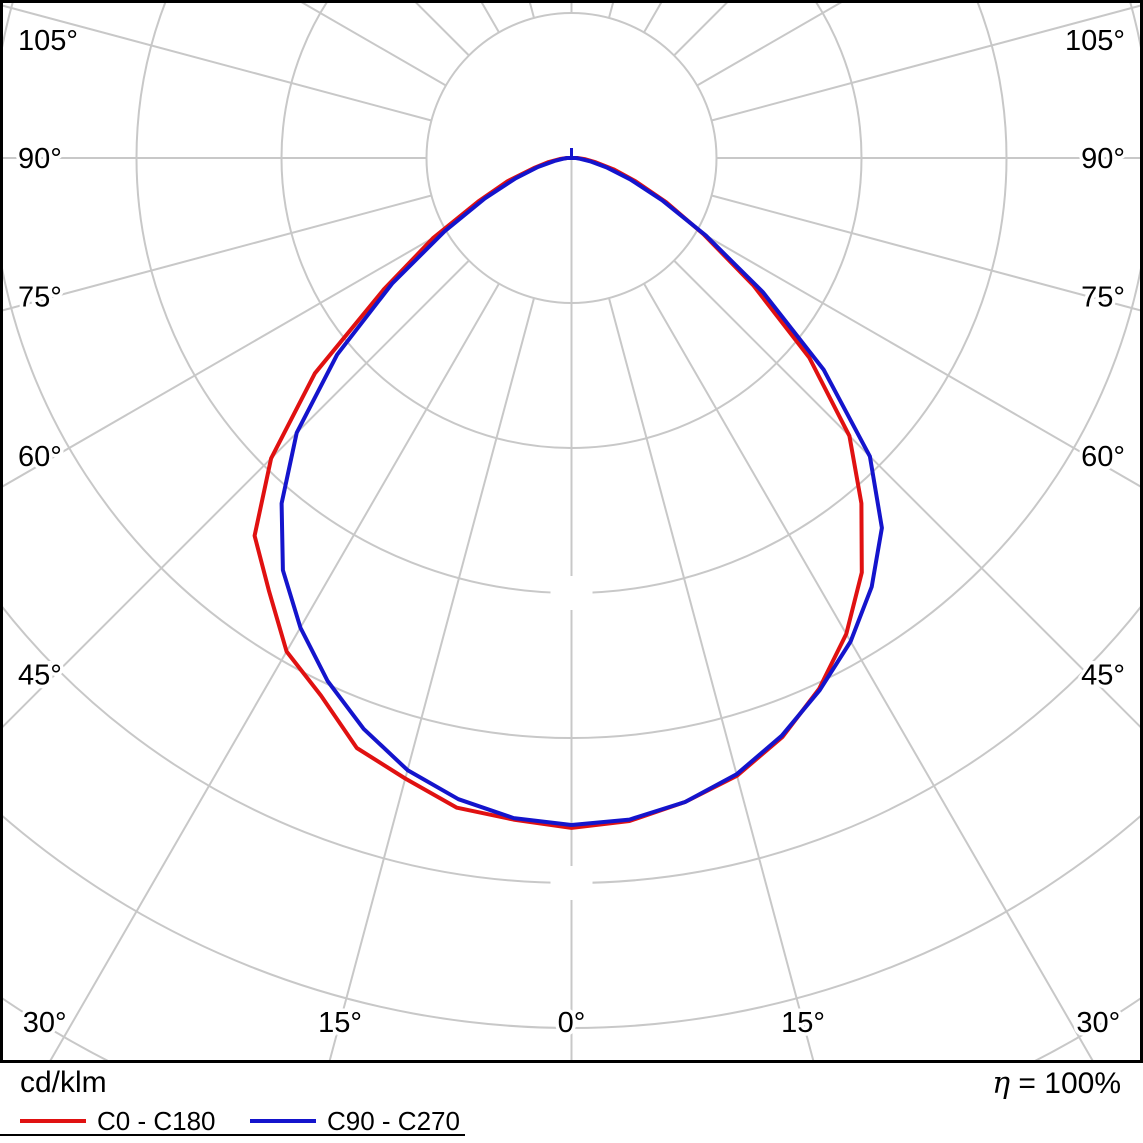  I want to click on legend-item-c0-c180: C0 - C180, so click(118, 1121).